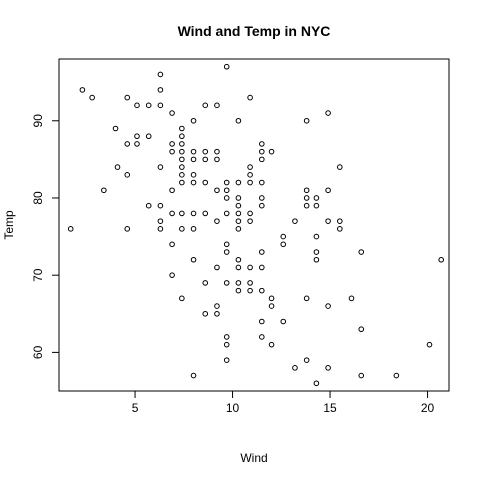  Describe the element at coordinates (254, 31) in the screenshot. I see `chart-title: Wind and Temp in NYC` at that location.